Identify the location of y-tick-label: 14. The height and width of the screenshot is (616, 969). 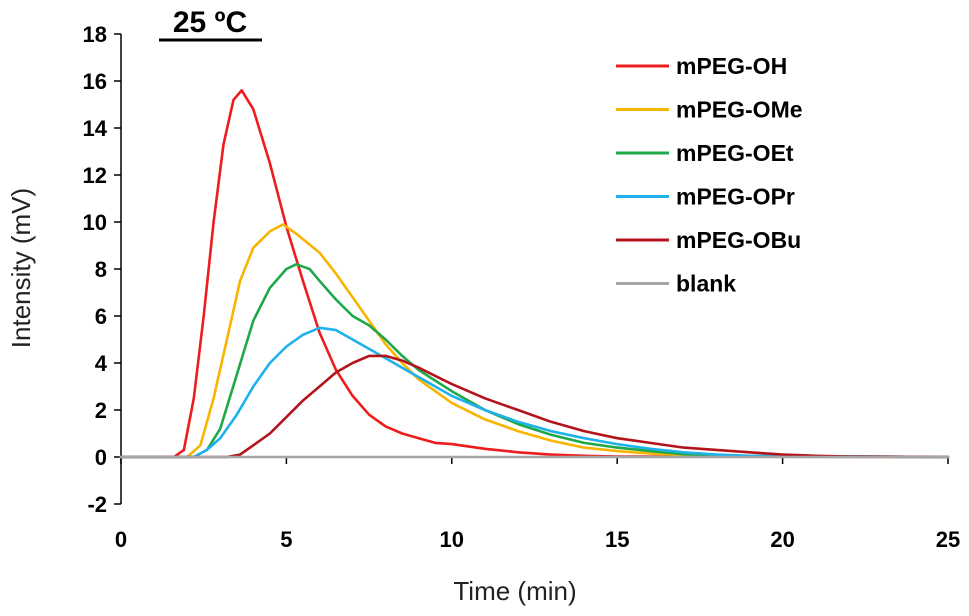
(95, 128).